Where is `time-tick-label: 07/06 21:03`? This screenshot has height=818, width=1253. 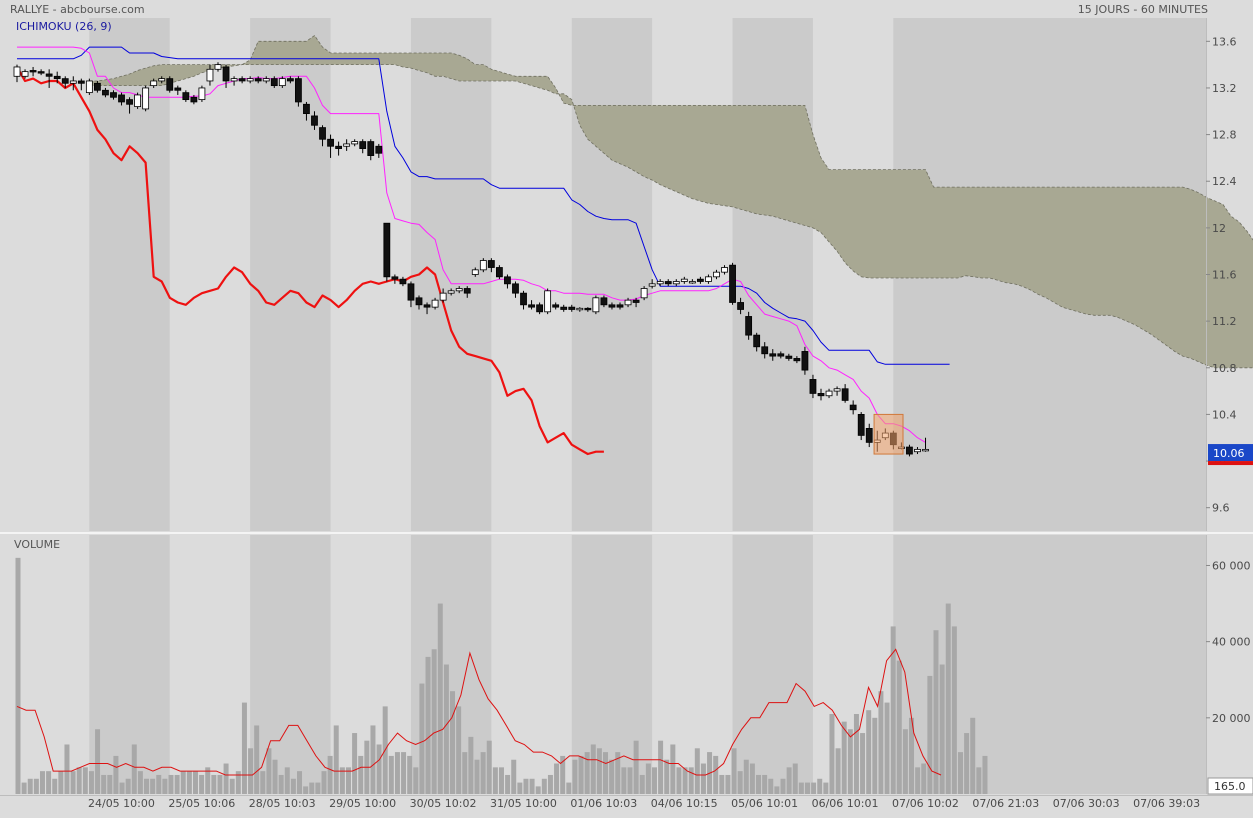 time-tick-label: 07/06 21:03 is located at coordinates (1005, 803).